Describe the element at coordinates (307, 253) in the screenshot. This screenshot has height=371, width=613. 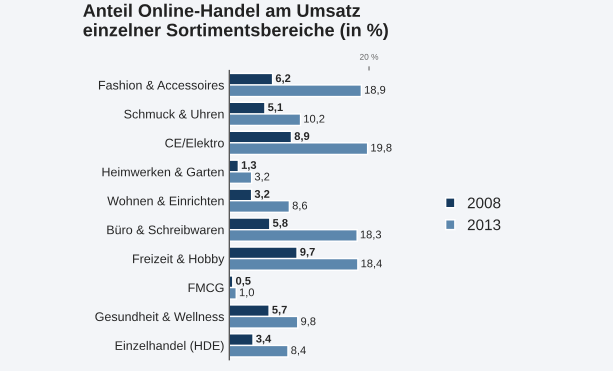
I see `data-label: 9,7` at that location.